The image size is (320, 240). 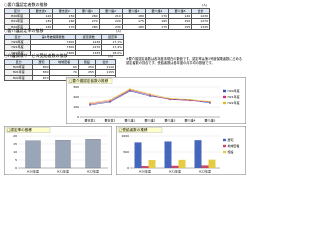 What do you see at coordinates (190, 120) in the screenshot?
I see `x-tick-label: 要介護4` at bounding box center [190, 120].